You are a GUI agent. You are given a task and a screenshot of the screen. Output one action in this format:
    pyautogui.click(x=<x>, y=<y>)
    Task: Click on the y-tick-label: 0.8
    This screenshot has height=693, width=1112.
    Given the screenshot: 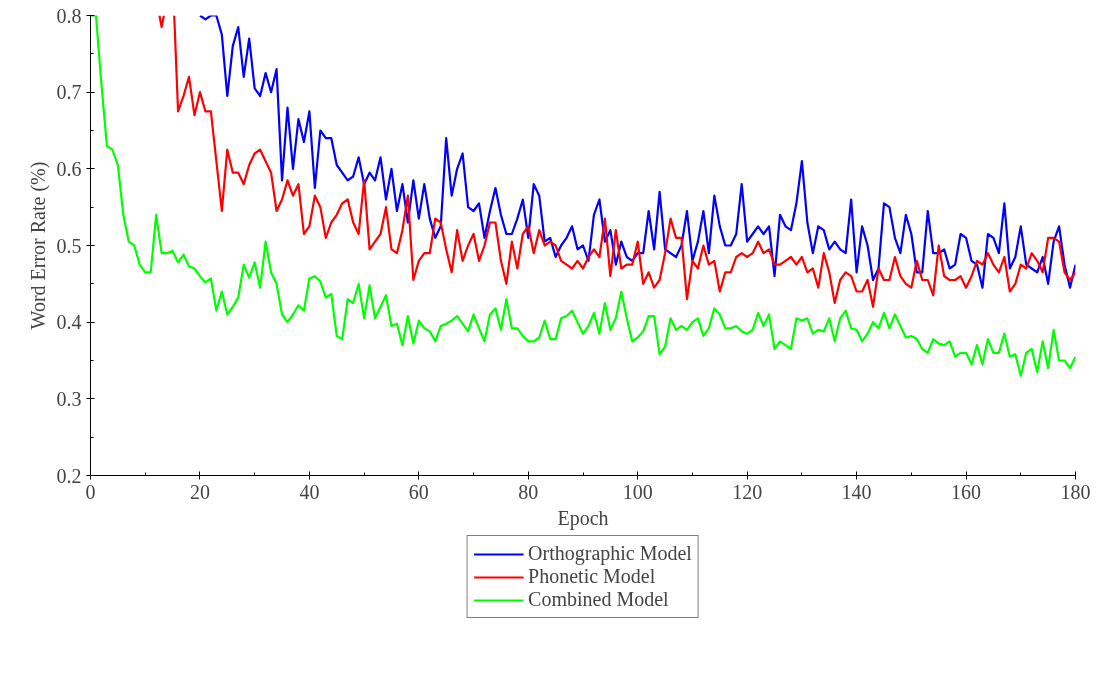 What is the action you would take?
    pyautogui.click(x=69, y=15)
    